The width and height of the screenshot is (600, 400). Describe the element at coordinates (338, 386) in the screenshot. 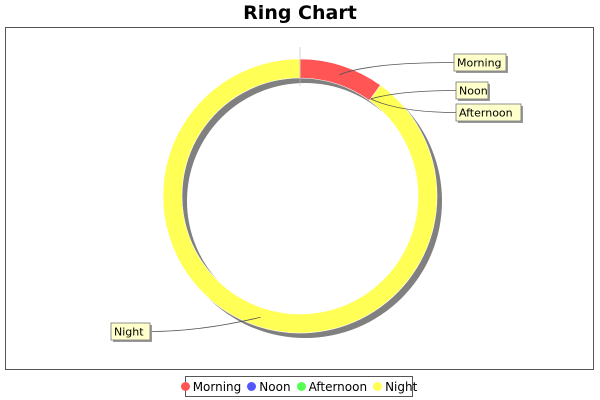

I see `legend-label-afternoon: Afternoon` at that location.